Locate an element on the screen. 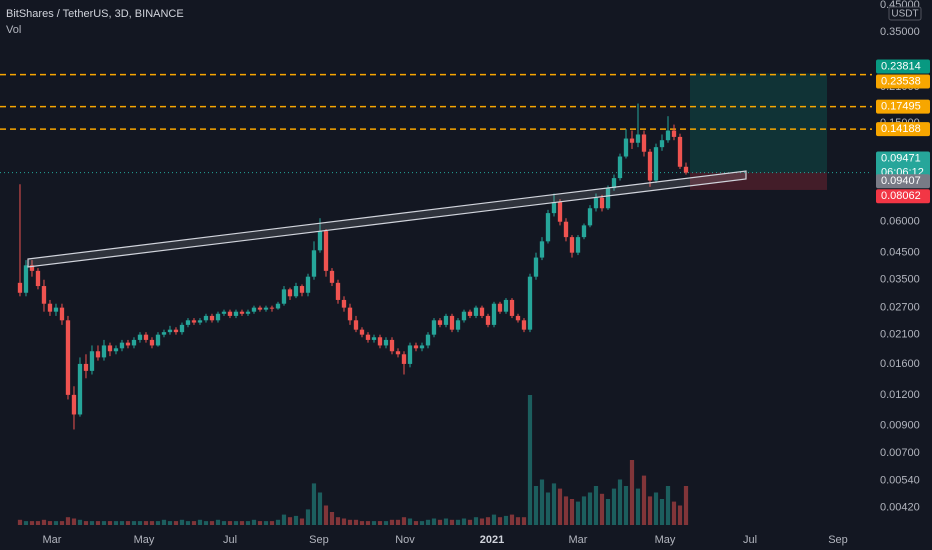  x-tick-label: May is located at coordinates (665, 540).